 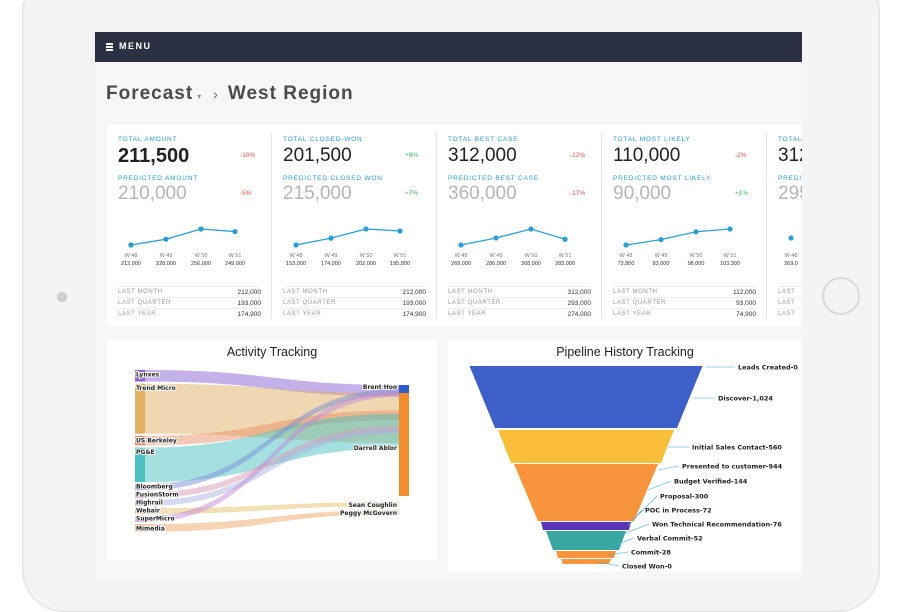 What do you see at coordinates (414, 303) in the screenshot?
I see `history-value: 193,000` at bounding box center [414, 303].